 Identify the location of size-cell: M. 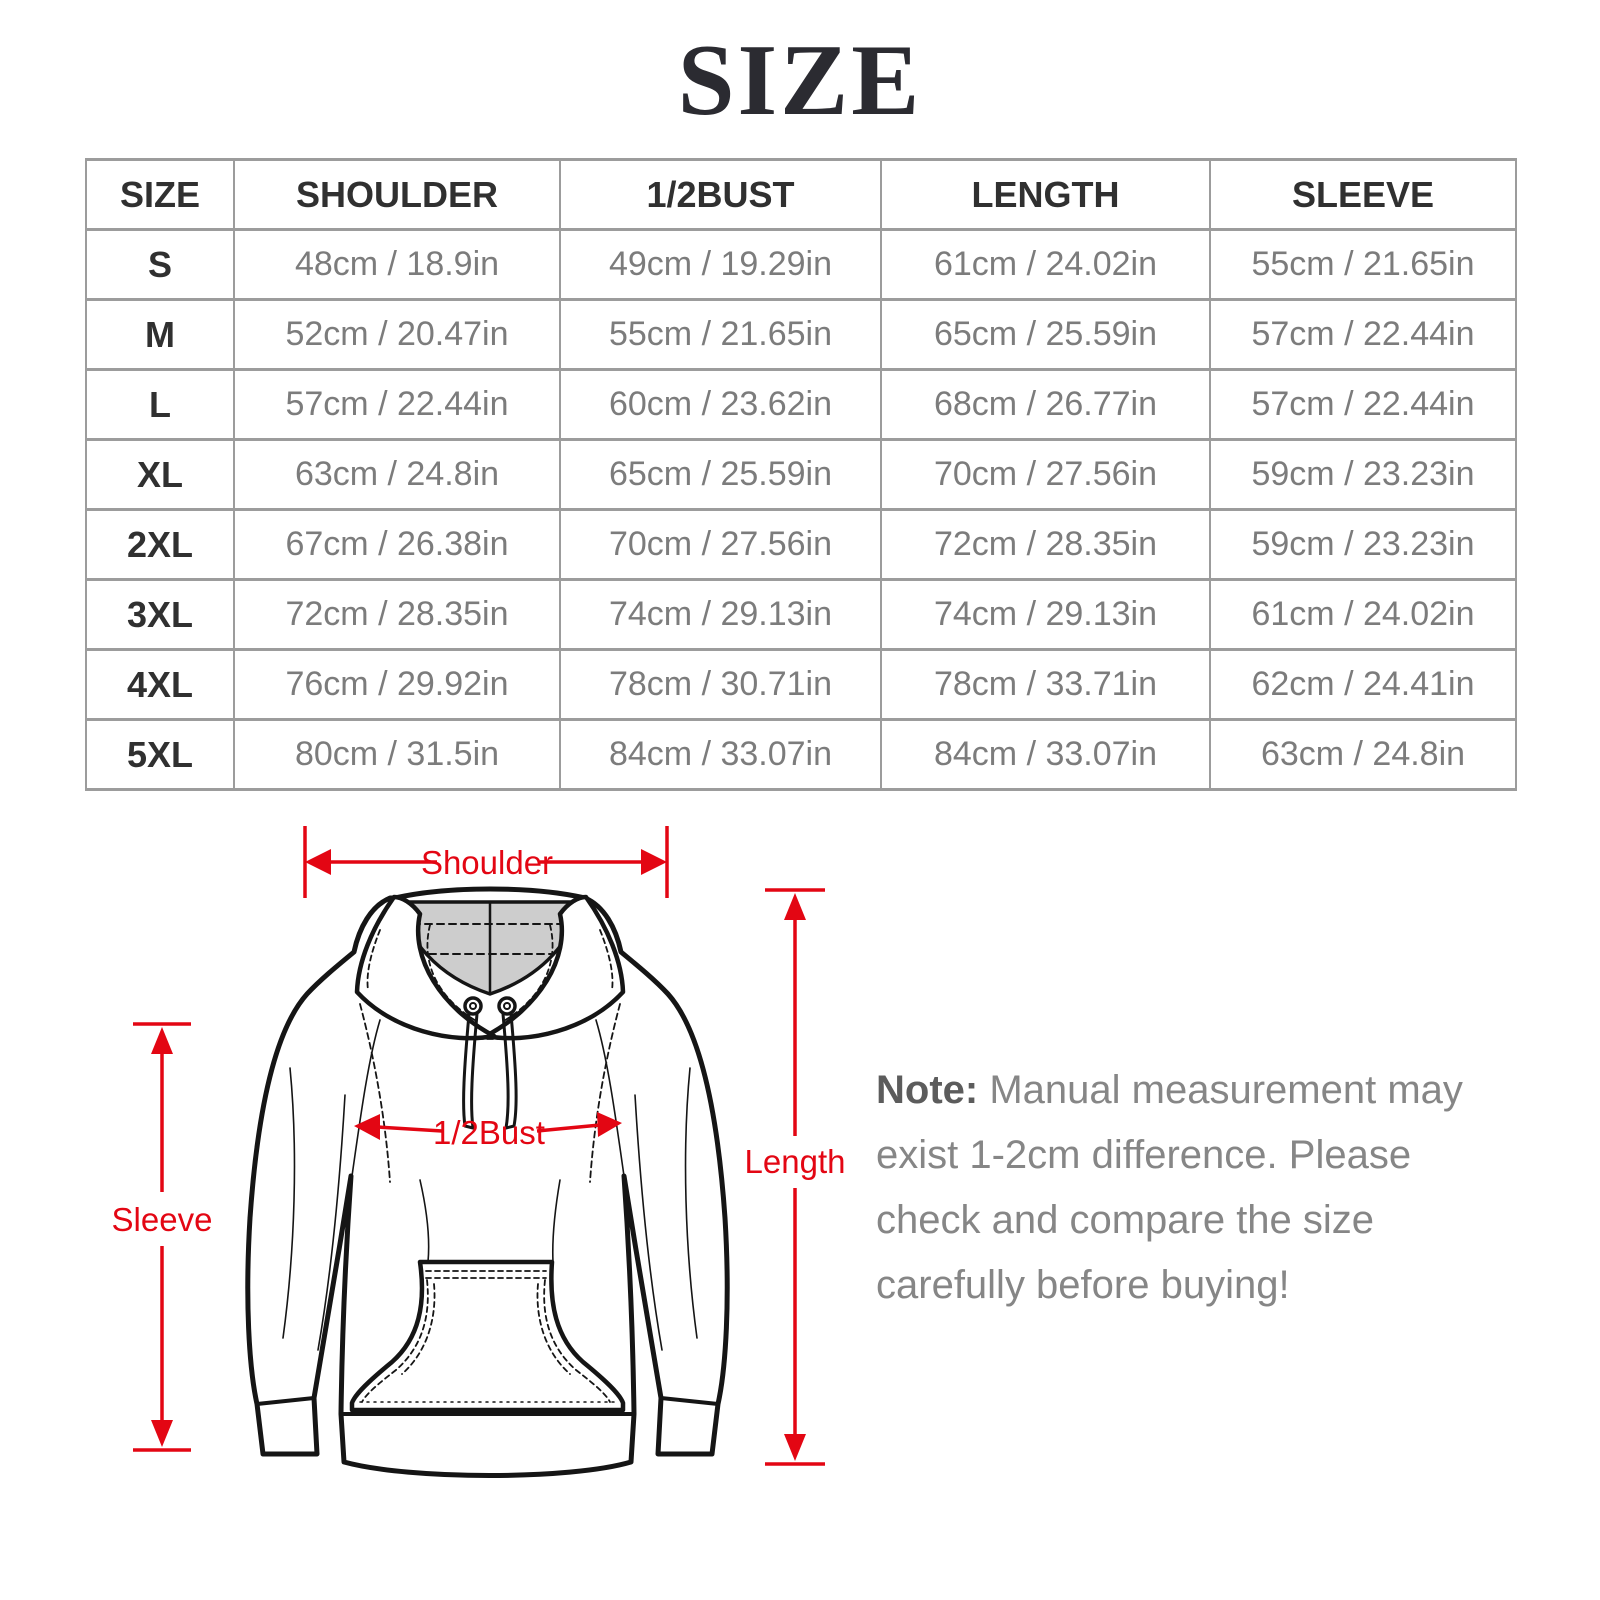
(160, 334).